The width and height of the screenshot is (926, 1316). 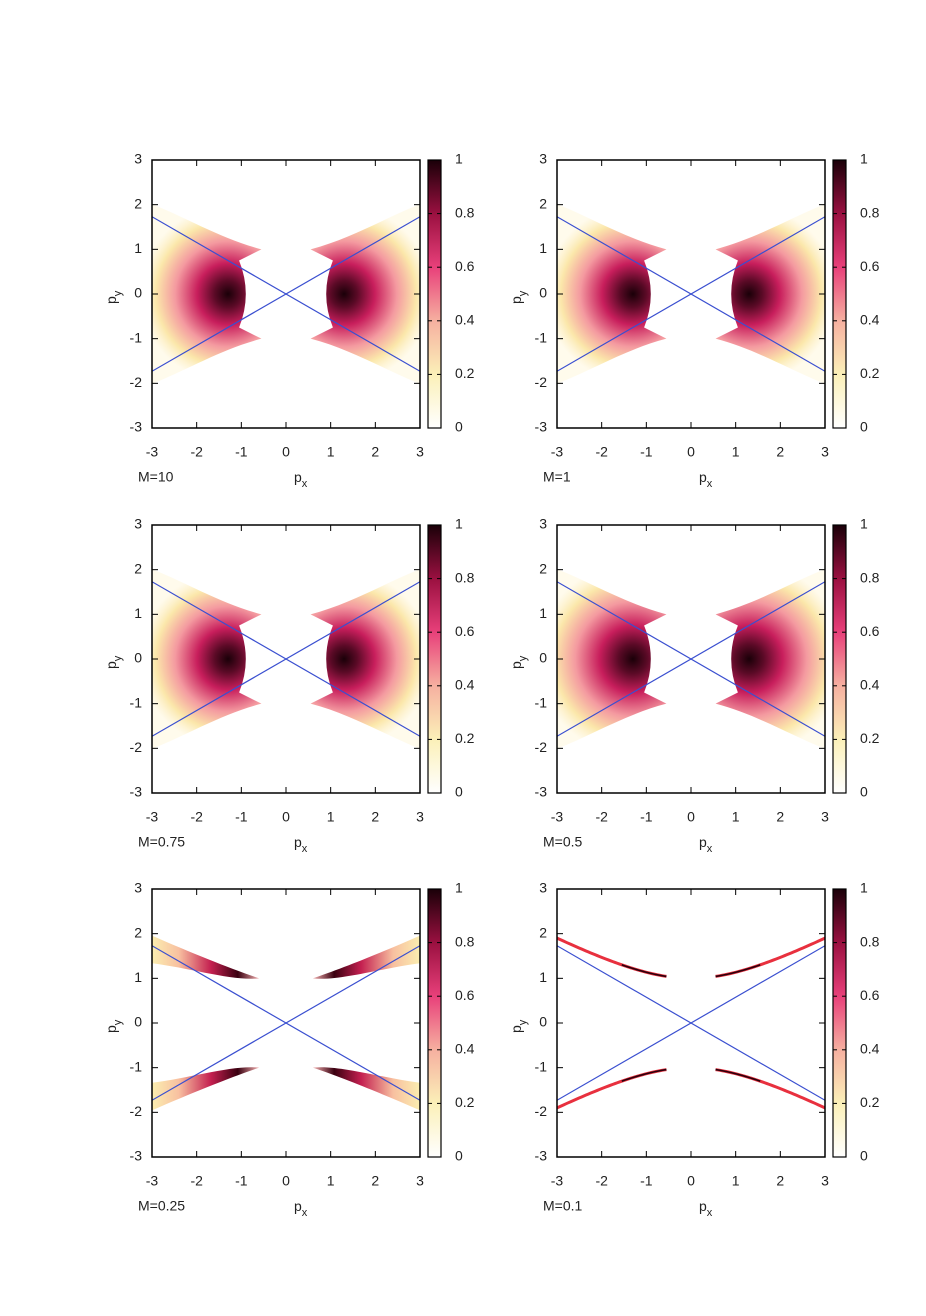 I want to click on colorbar-tick-label: 0.4, so click(x=870, y=685).